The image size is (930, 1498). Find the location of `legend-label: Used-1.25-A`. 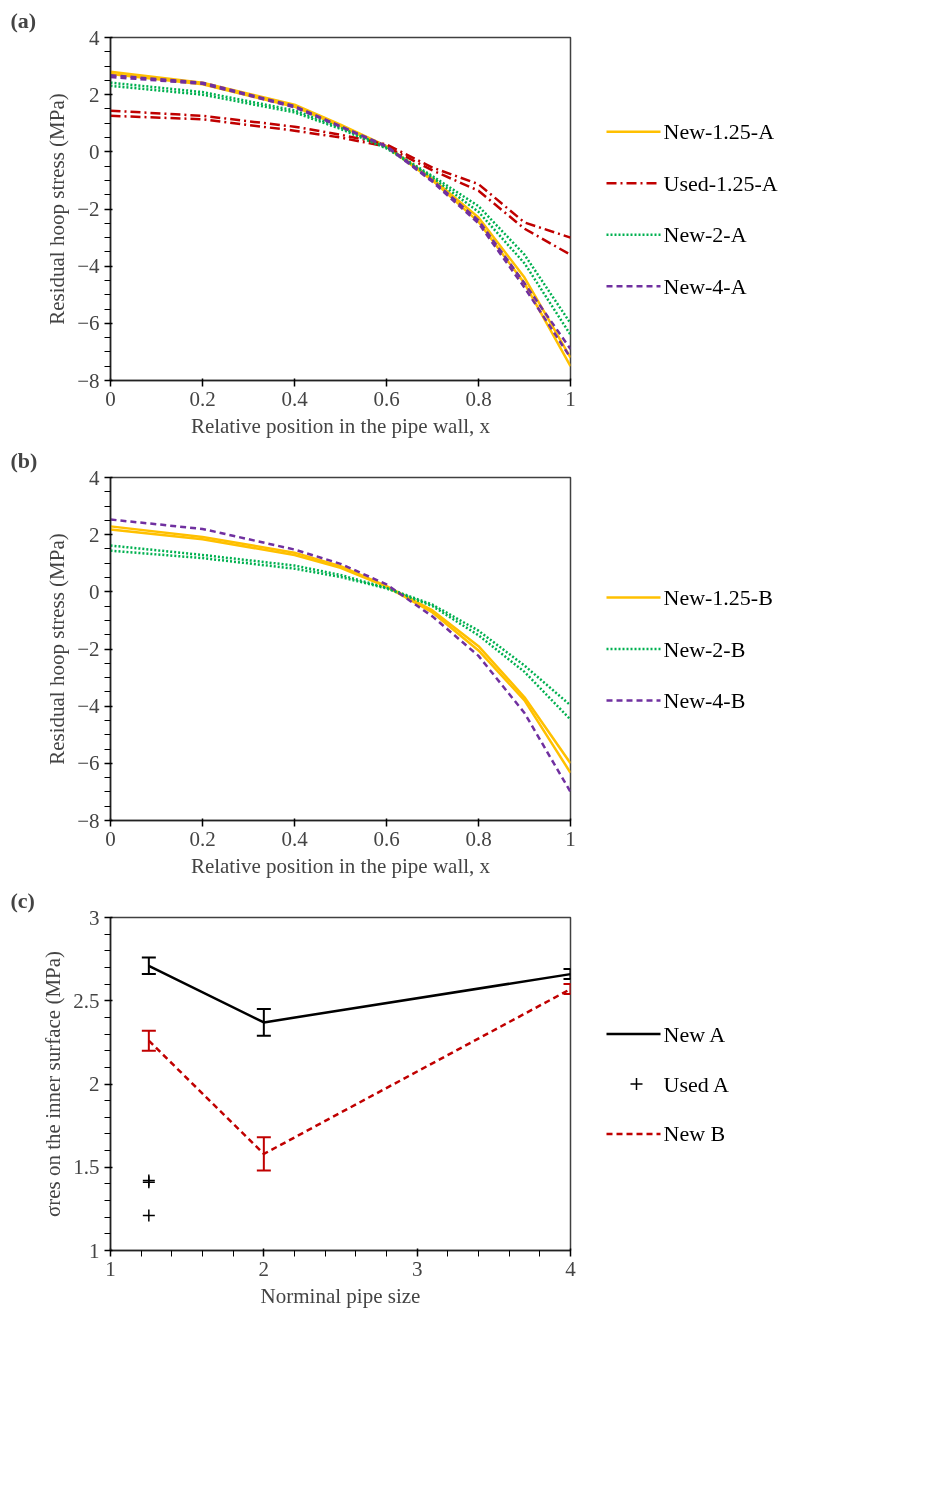

legend-label: Used-1.25-A is located at coordinates (720, 183).